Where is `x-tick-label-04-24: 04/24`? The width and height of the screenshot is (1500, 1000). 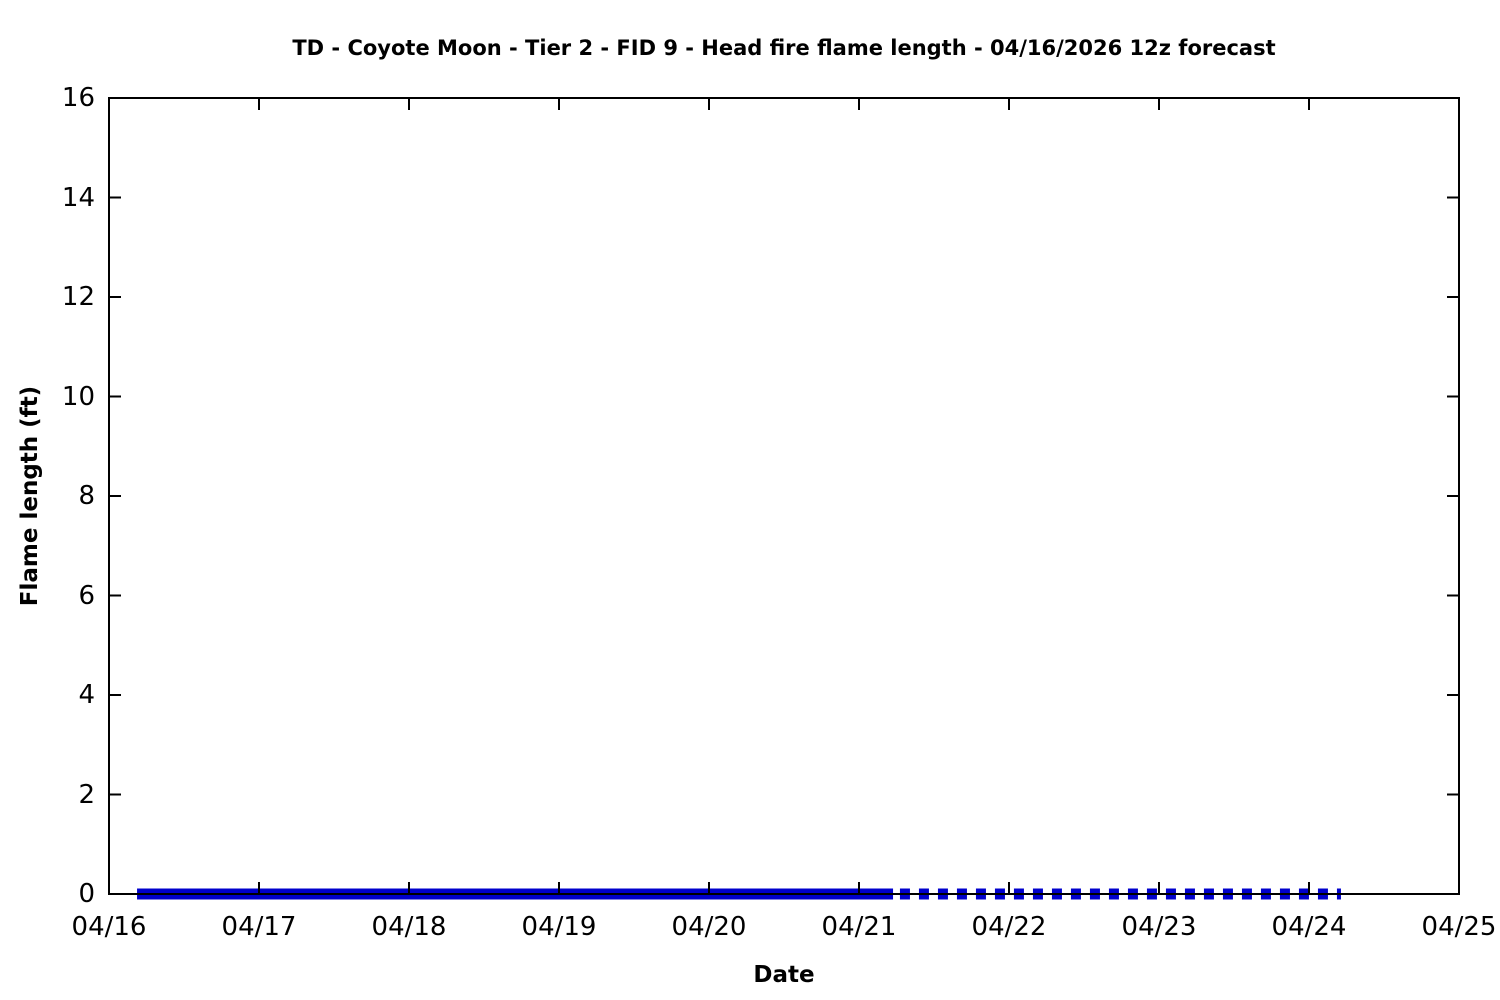 x-tick-label-04-24: 04/24 is located at coordinates (1309, 927).